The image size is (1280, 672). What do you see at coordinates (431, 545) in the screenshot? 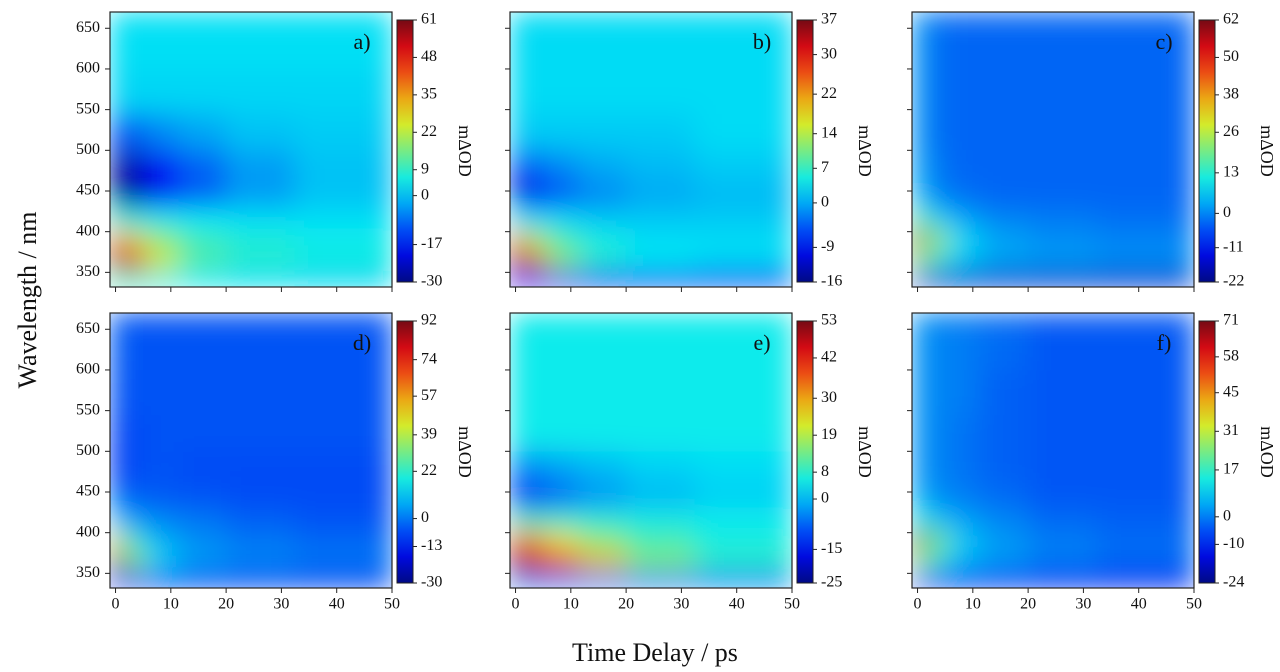
I see `colorbar-tick-label: -13` at bounding box center [431, 545].